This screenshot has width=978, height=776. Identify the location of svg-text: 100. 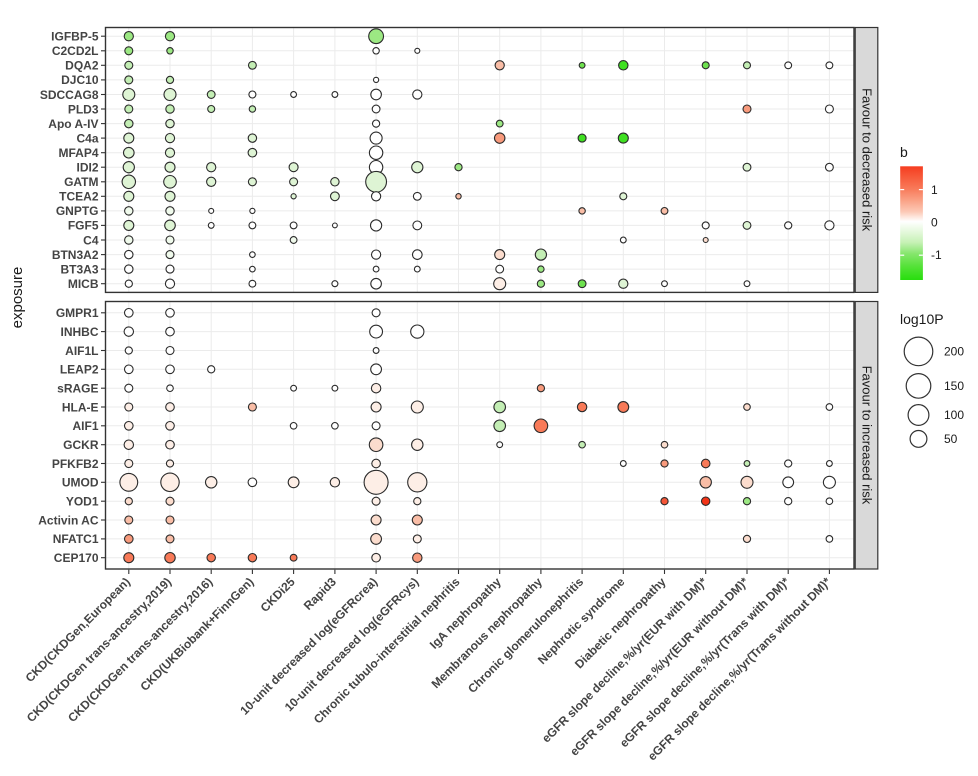
(954, 415).